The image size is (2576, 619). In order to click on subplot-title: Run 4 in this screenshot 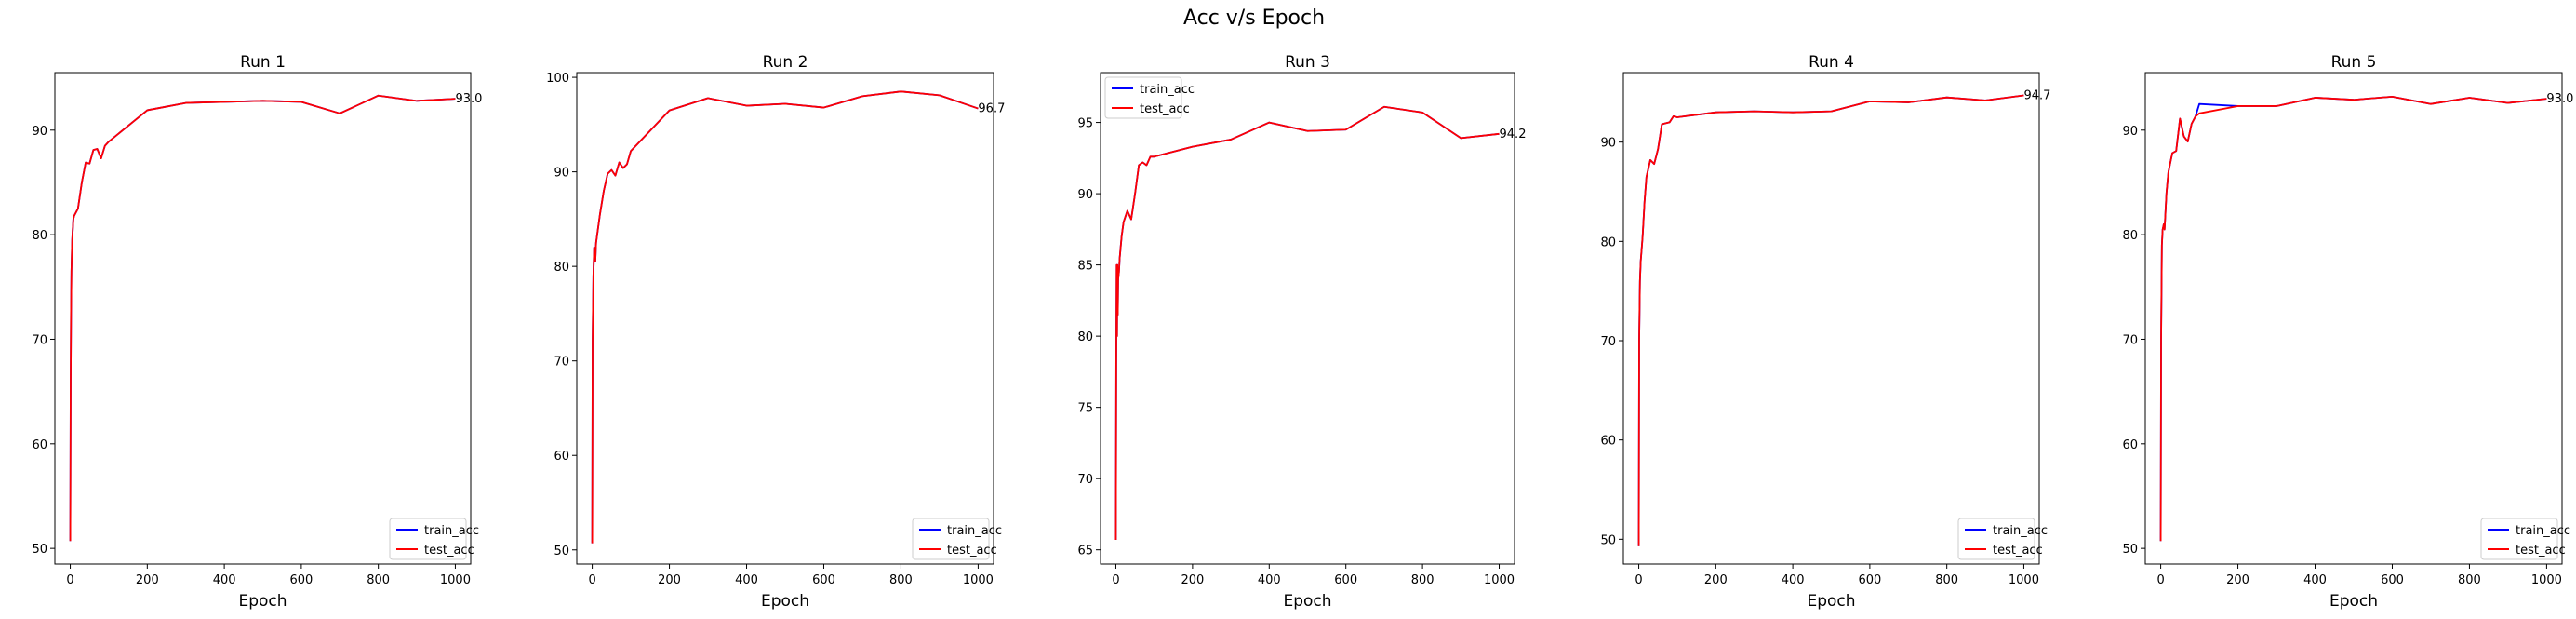, I will do `click(1831, 63)`.